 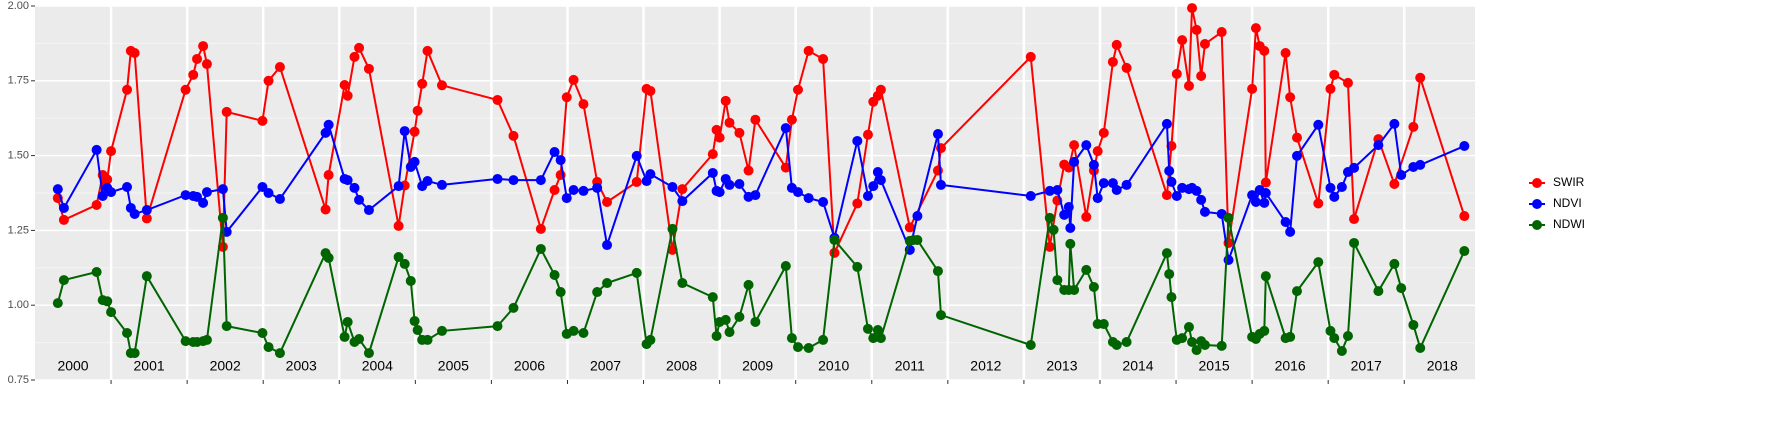 What do you see at coordinates (225, 366) in the screenshot?
I see `year-label: 2002` at bounding box center [225, 366].